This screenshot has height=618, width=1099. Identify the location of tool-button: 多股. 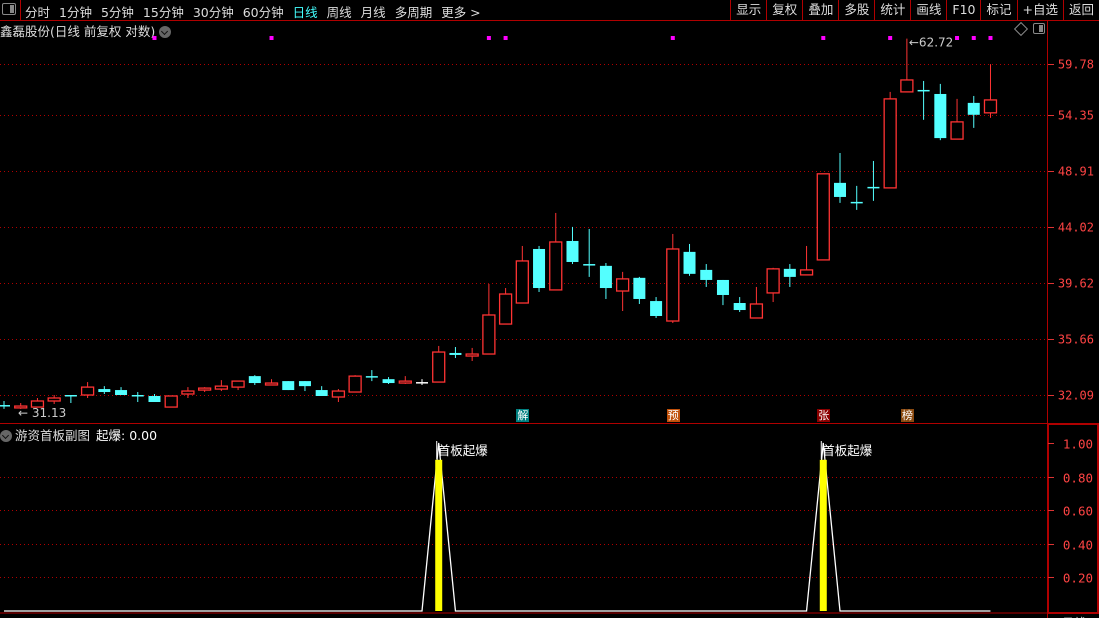
(856, 10).